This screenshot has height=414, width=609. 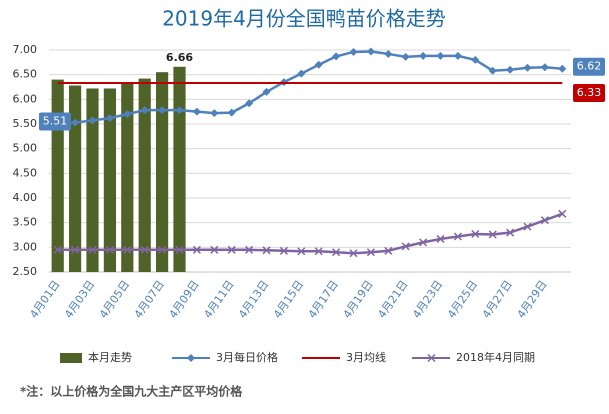 What do you see at coordinates (179, 57) in the screenshot?
I see `data-label: 6.66` at bounding box center [179, 57].